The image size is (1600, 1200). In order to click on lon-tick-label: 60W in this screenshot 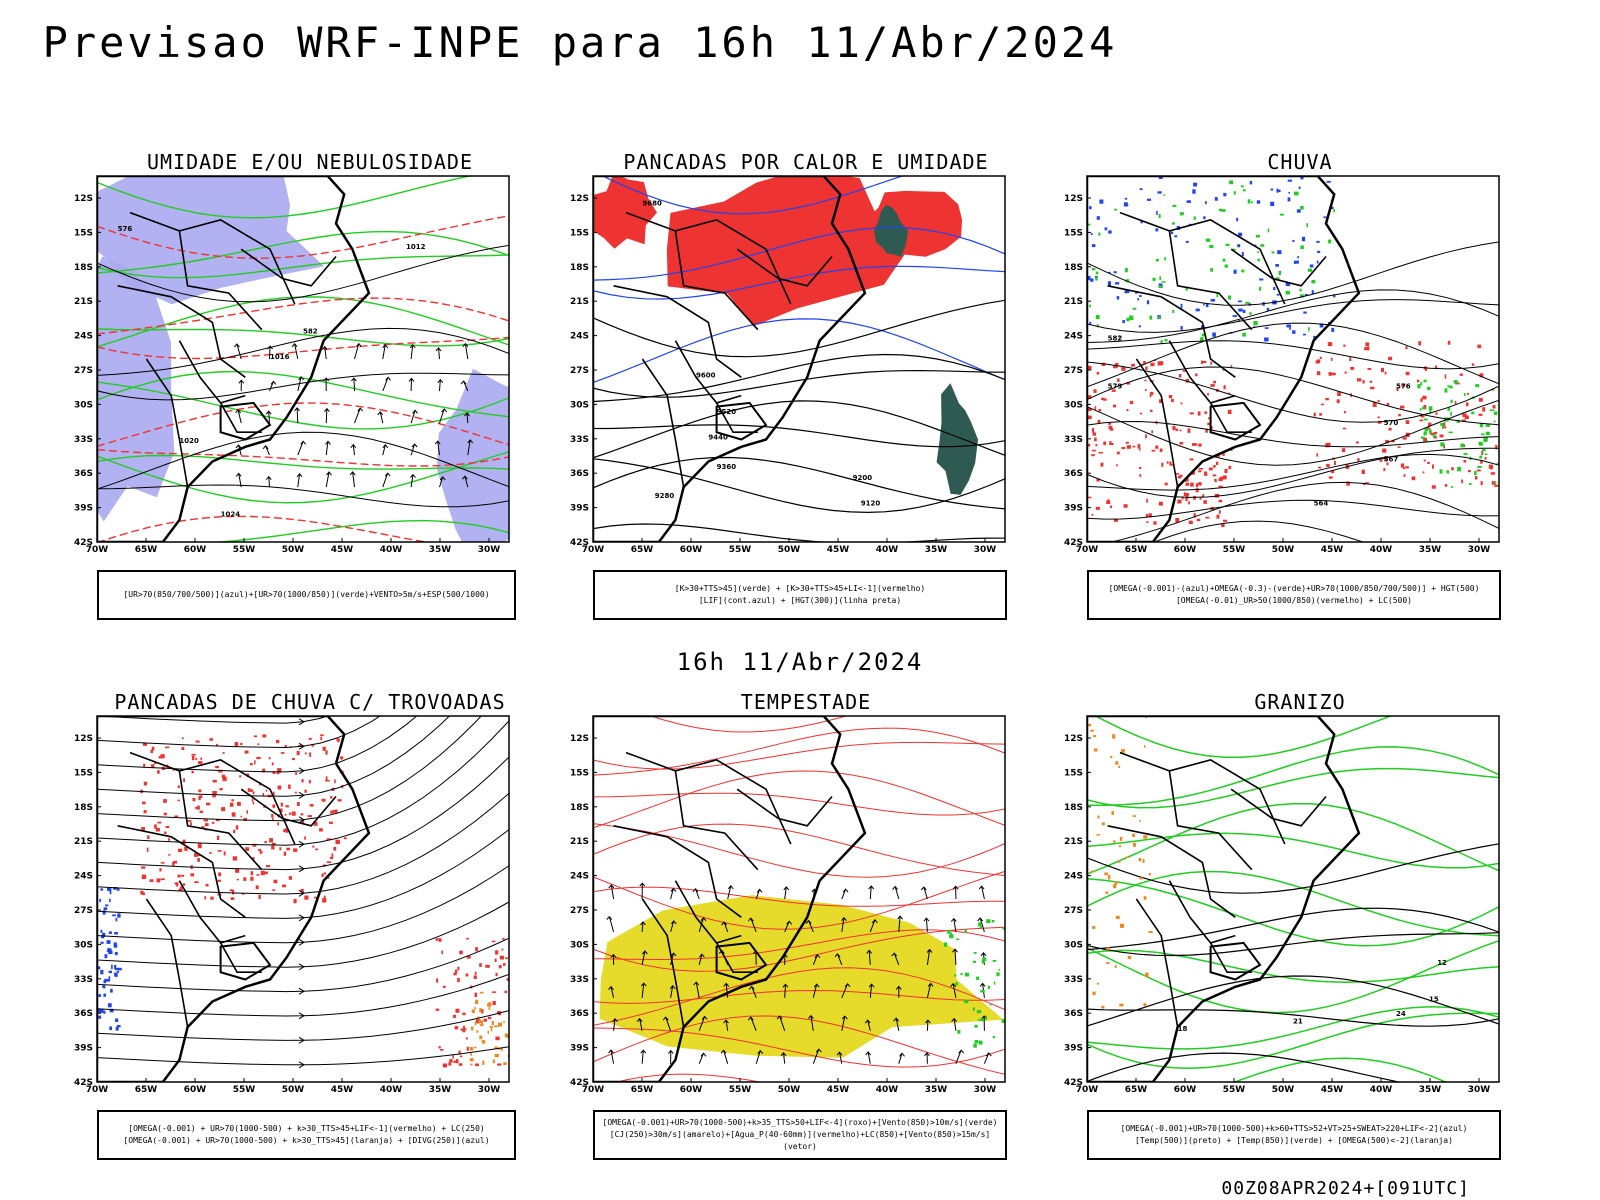, I will do `click(195, 550)`.